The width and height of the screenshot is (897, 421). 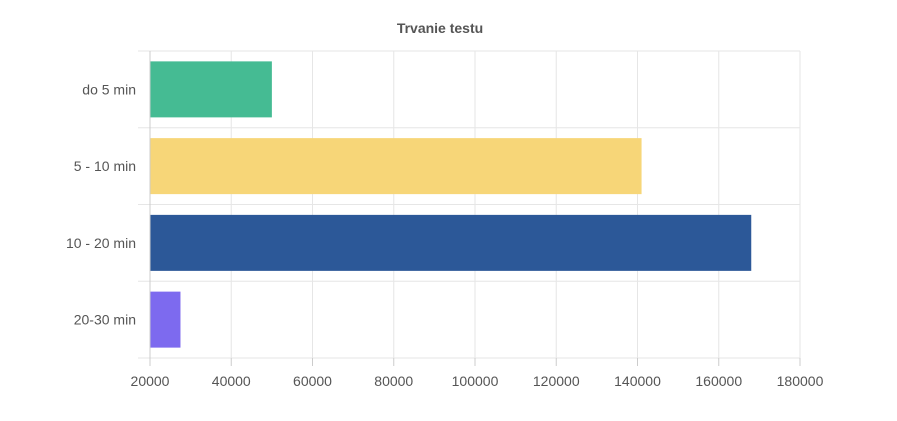 I want to click on y-category-label: do 5 min, so click(x=109, y=89).